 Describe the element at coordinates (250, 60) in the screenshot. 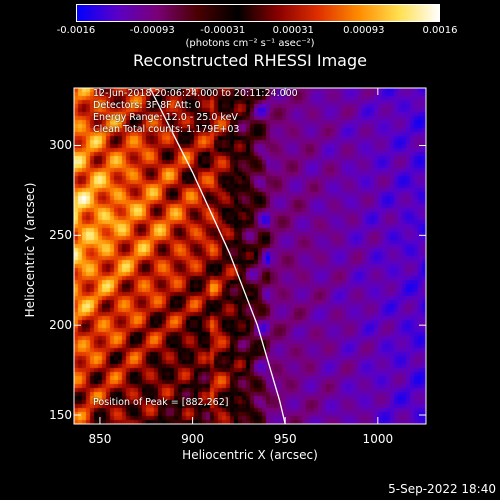

I see `chart-title: Reconstructed RHESSI Image` at that location.